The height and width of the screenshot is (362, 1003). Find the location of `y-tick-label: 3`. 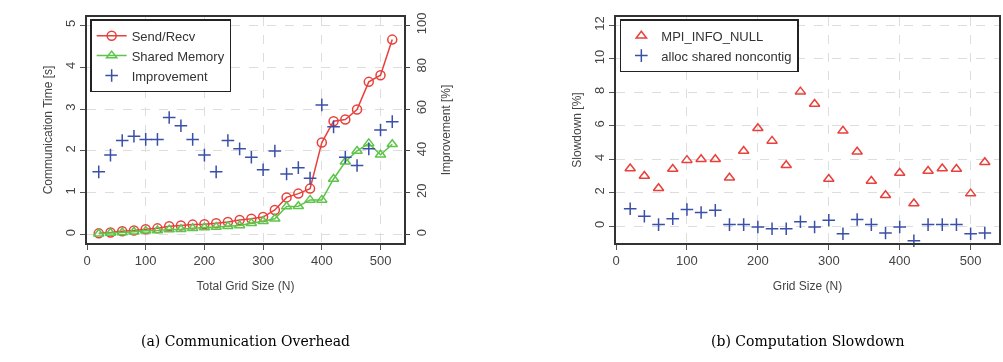

y-tick-label: 3 is located at coordinates (71, 107).